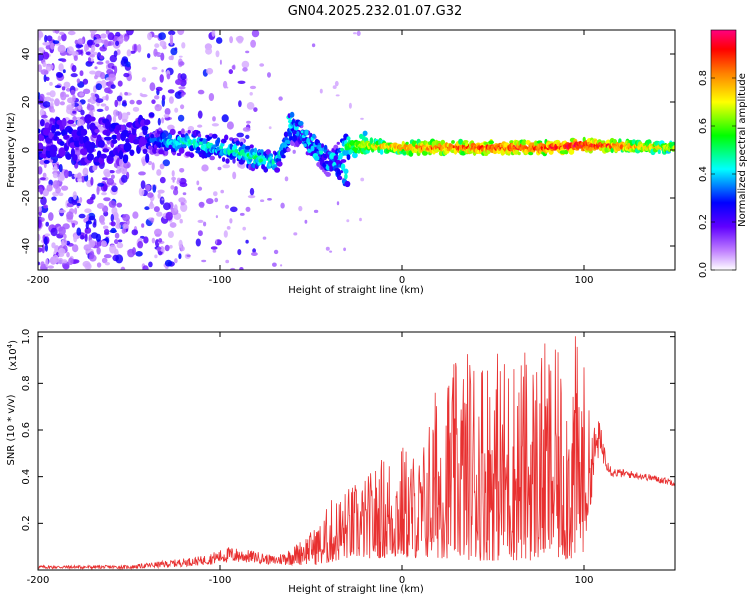 This screenshot has width=750, height=600. What do you see at coordinates (583, 580) in the screenshot?
I see `snr-x-tick-label: 100` at bounding box center [583, 580].